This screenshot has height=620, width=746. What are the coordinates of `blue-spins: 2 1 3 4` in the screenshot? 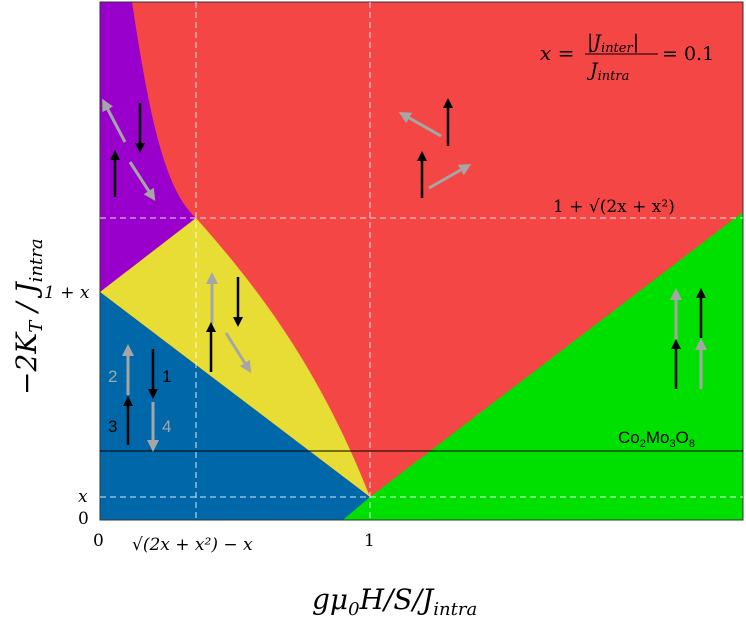 It's located at (139, 398).